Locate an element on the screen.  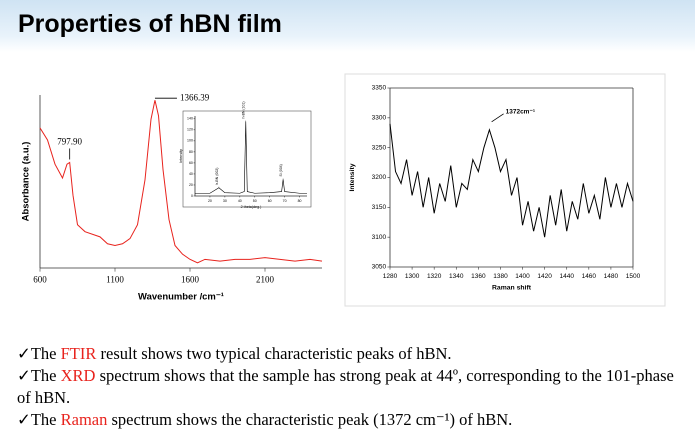
x-tick-label: 1100 is located at coordinates (115, 280).